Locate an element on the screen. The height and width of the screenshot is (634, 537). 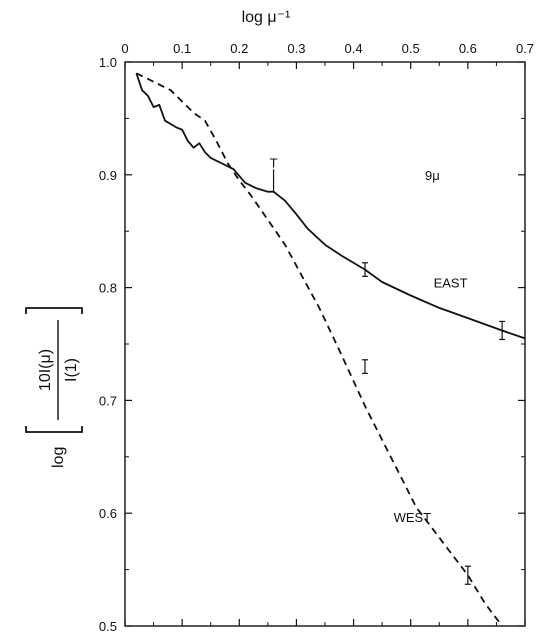
y-axis-title-denominator: I(1) is located at coordinates (71, 370).